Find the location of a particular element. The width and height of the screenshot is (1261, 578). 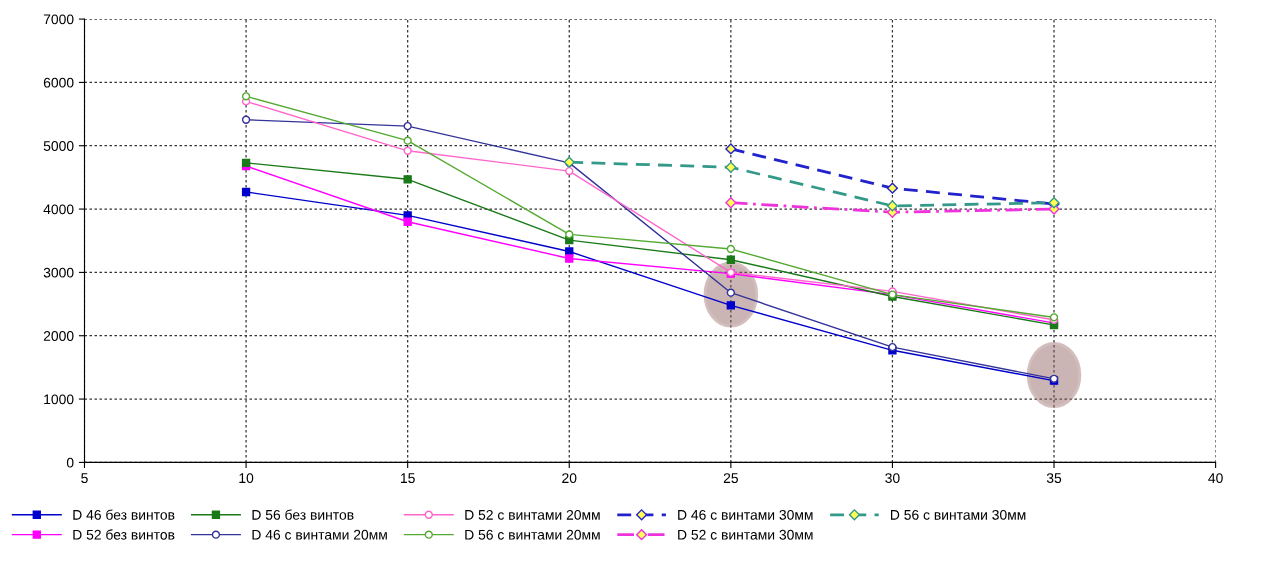

x-tick-label: 25 is located at coordinates (730, 478).